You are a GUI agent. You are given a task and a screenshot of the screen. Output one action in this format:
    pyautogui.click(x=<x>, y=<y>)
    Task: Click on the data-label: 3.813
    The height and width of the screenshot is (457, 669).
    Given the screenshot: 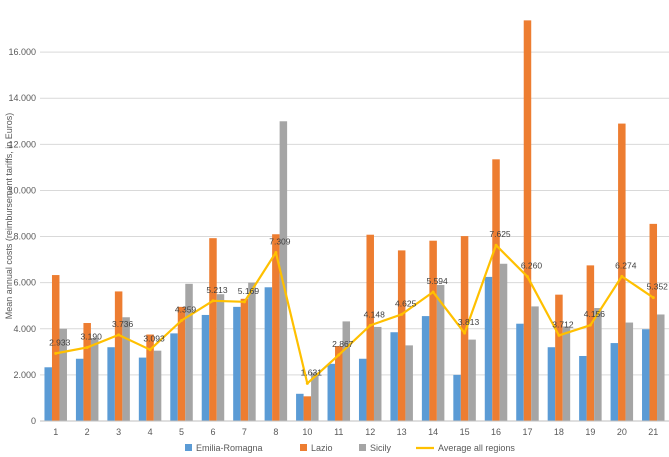 What is the action you would take?
    pyautogui.click(x=469, y=322)
    